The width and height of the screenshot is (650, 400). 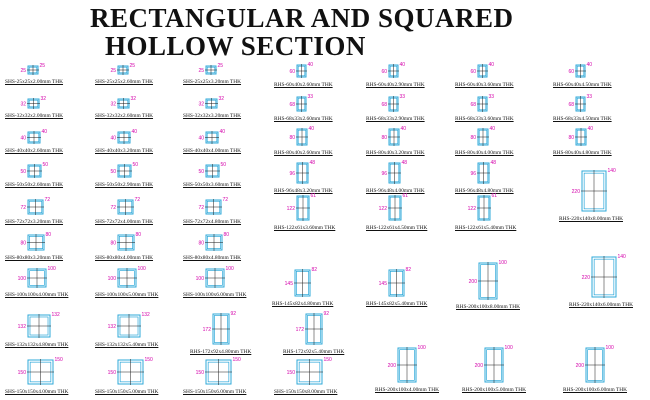 What do you see at coordinates (34, 151) in the screenshot?
I see `section-label: SHS-40x40x2.60mm THK` at bounding box center [34, 151].